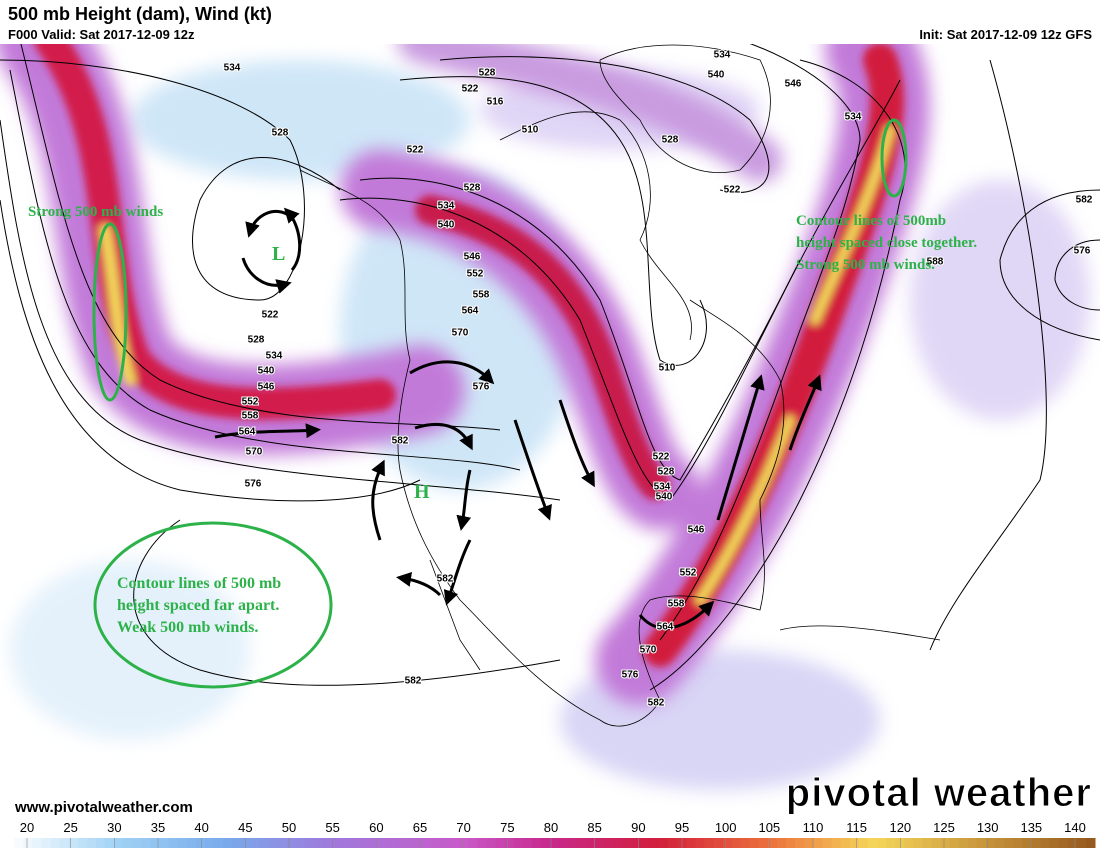  What do you see at coordinates (769, 827) in the screenshot?
I see `colorbar-tick-label: 105` at bounding box center [769, 827].